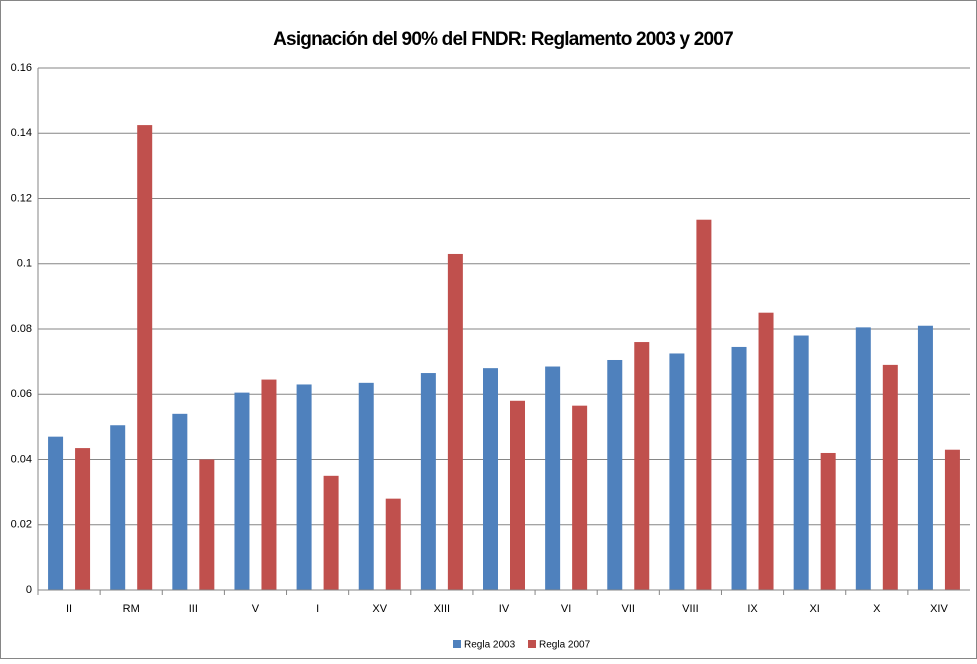 Image resolution: width=977 pixels, height=664 pixels. Describe the element at coordinates (752, 609) in the screenshot. I see `x-tick-label: IX` at that location.